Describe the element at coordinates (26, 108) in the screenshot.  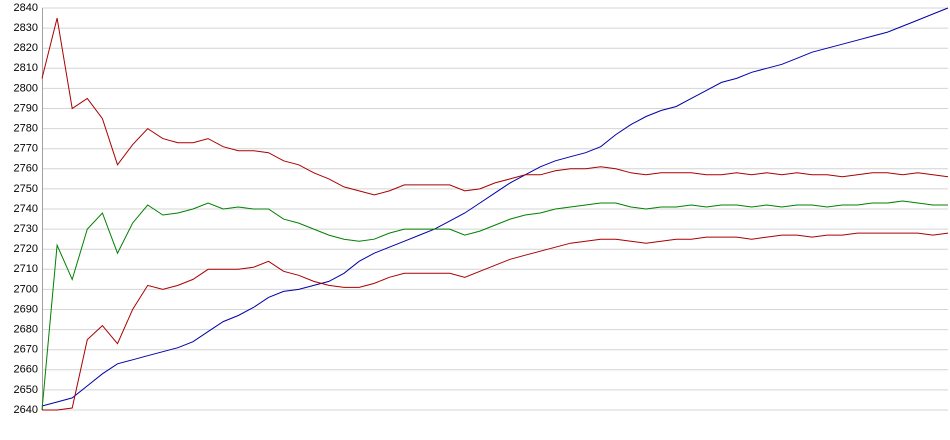
I see `y-tick-label: 2790` at that location.